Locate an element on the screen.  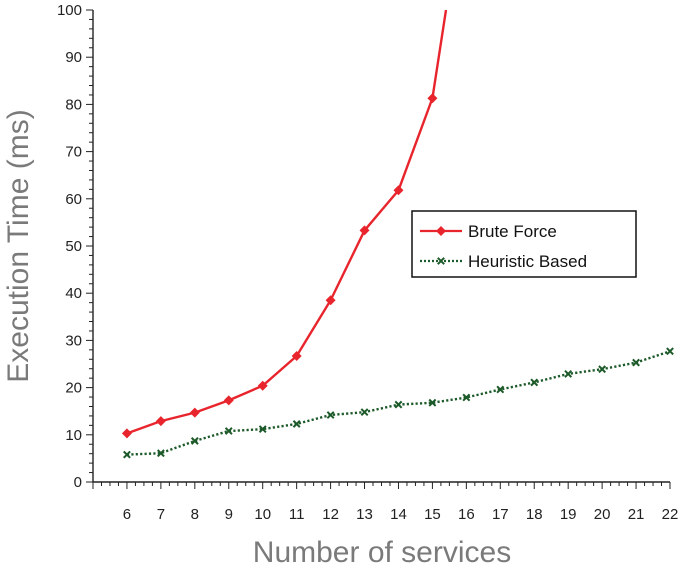
y-tick-label: 80 is located at coordinates (73, 104).